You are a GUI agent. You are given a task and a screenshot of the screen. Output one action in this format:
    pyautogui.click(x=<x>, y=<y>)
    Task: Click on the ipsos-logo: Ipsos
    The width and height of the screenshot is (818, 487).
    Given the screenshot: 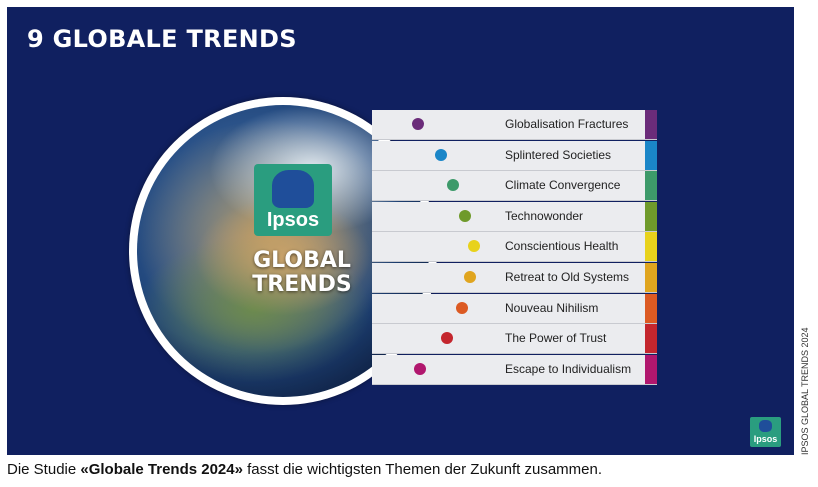 What is the action you would take?
    pyautogui.click(x=293, y=200)
    